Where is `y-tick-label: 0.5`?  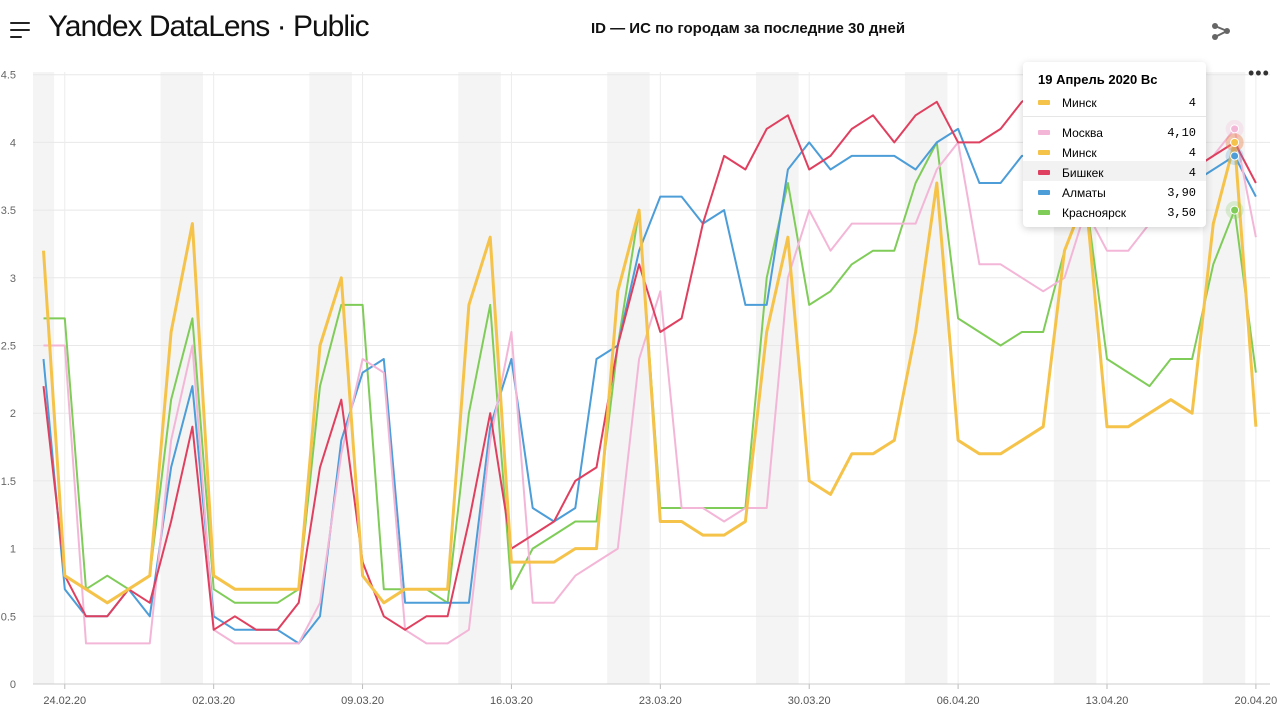
y-tick-label: 0.5 is located at coordinates (8, 617).